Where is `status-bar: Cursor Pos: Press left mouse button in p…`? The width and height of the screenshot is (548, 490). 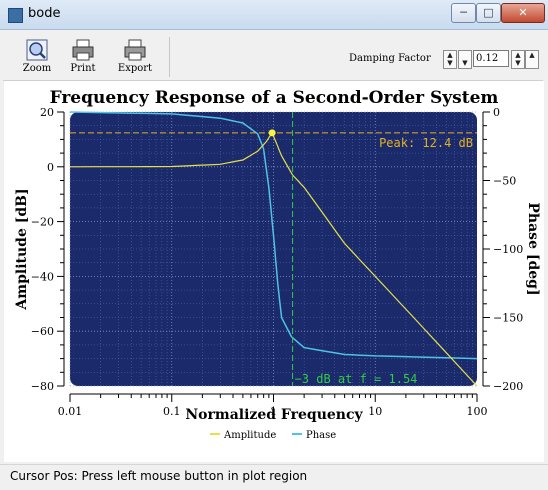
status-bar: Cursor Pos: Press left mouse button in p… is located at coordinates (274, 477).